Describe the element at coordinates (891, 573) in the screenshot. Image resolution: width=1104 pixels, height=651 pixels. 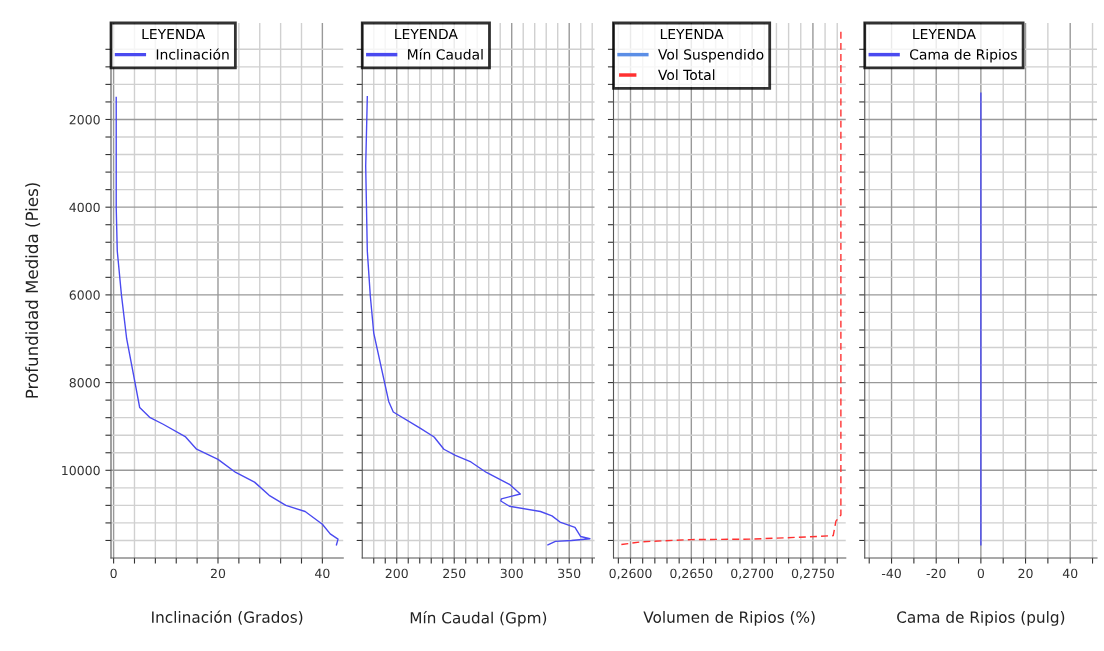
I see `x-tick-label: -40` at that location.